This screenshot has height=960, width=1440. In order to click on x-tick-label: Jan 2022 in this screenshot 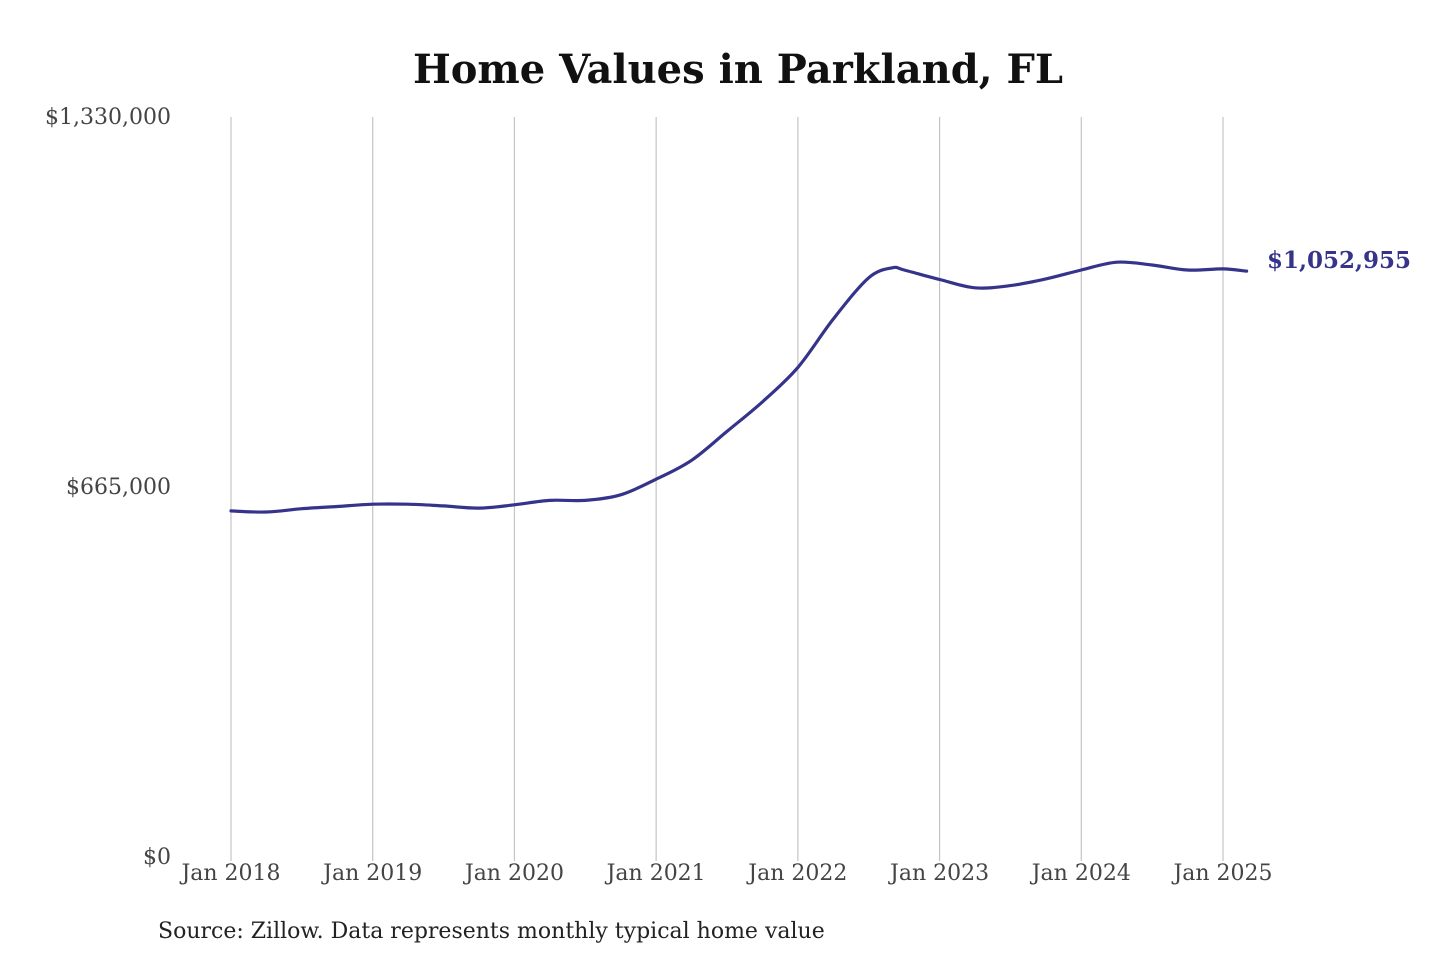, I will do `click(796, 873)`.